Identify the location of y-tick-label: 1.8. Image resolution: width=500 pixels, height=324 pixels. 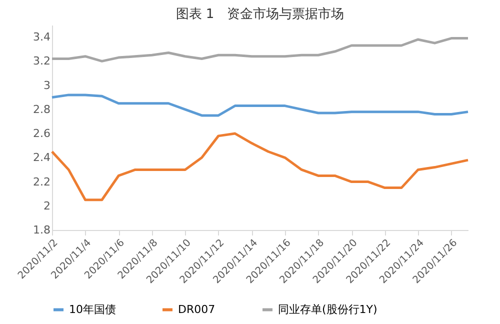
(41, 230).